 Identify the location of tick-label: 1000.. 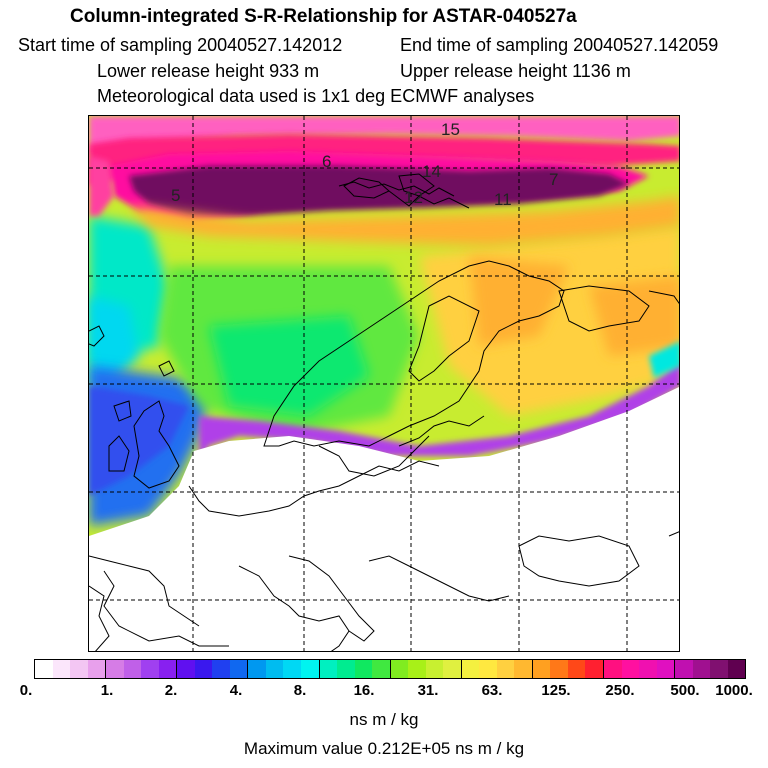
(734, 690).